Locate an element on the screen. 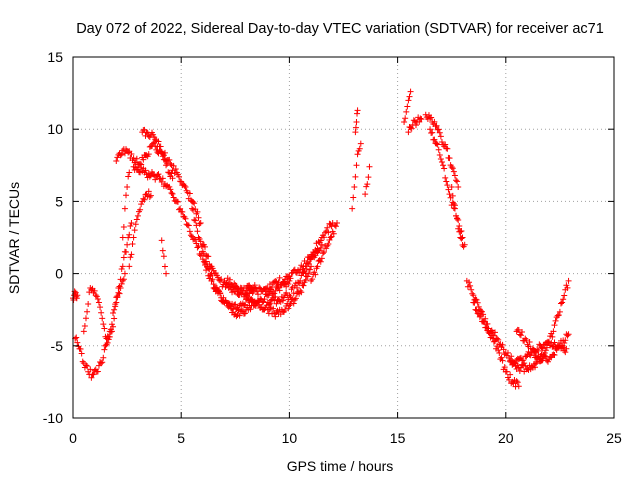 The image size is (640, 480). x-tick-label: 15 is located at coordinates (398, 438).